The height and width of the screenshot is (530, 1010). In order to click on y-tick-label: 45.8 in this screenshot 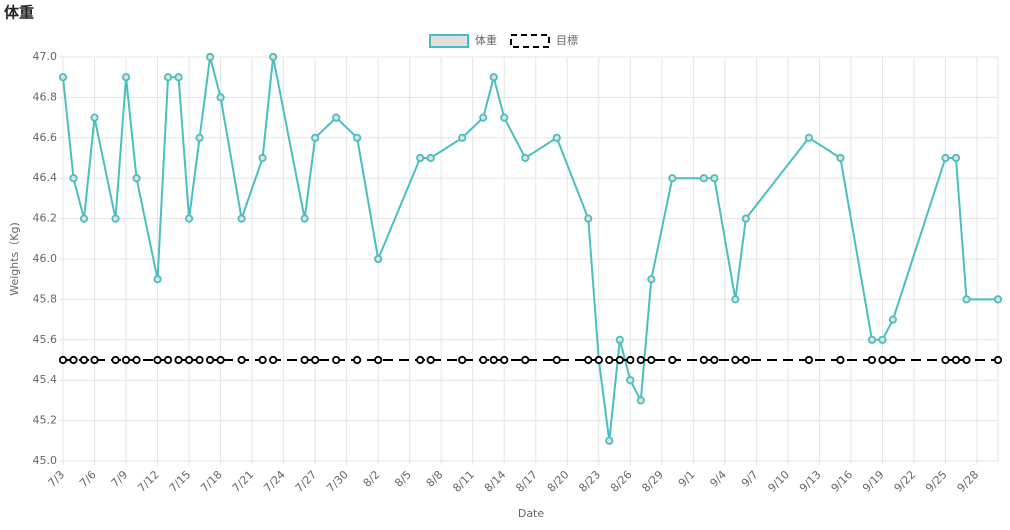, I will do `click(45, 298)`.